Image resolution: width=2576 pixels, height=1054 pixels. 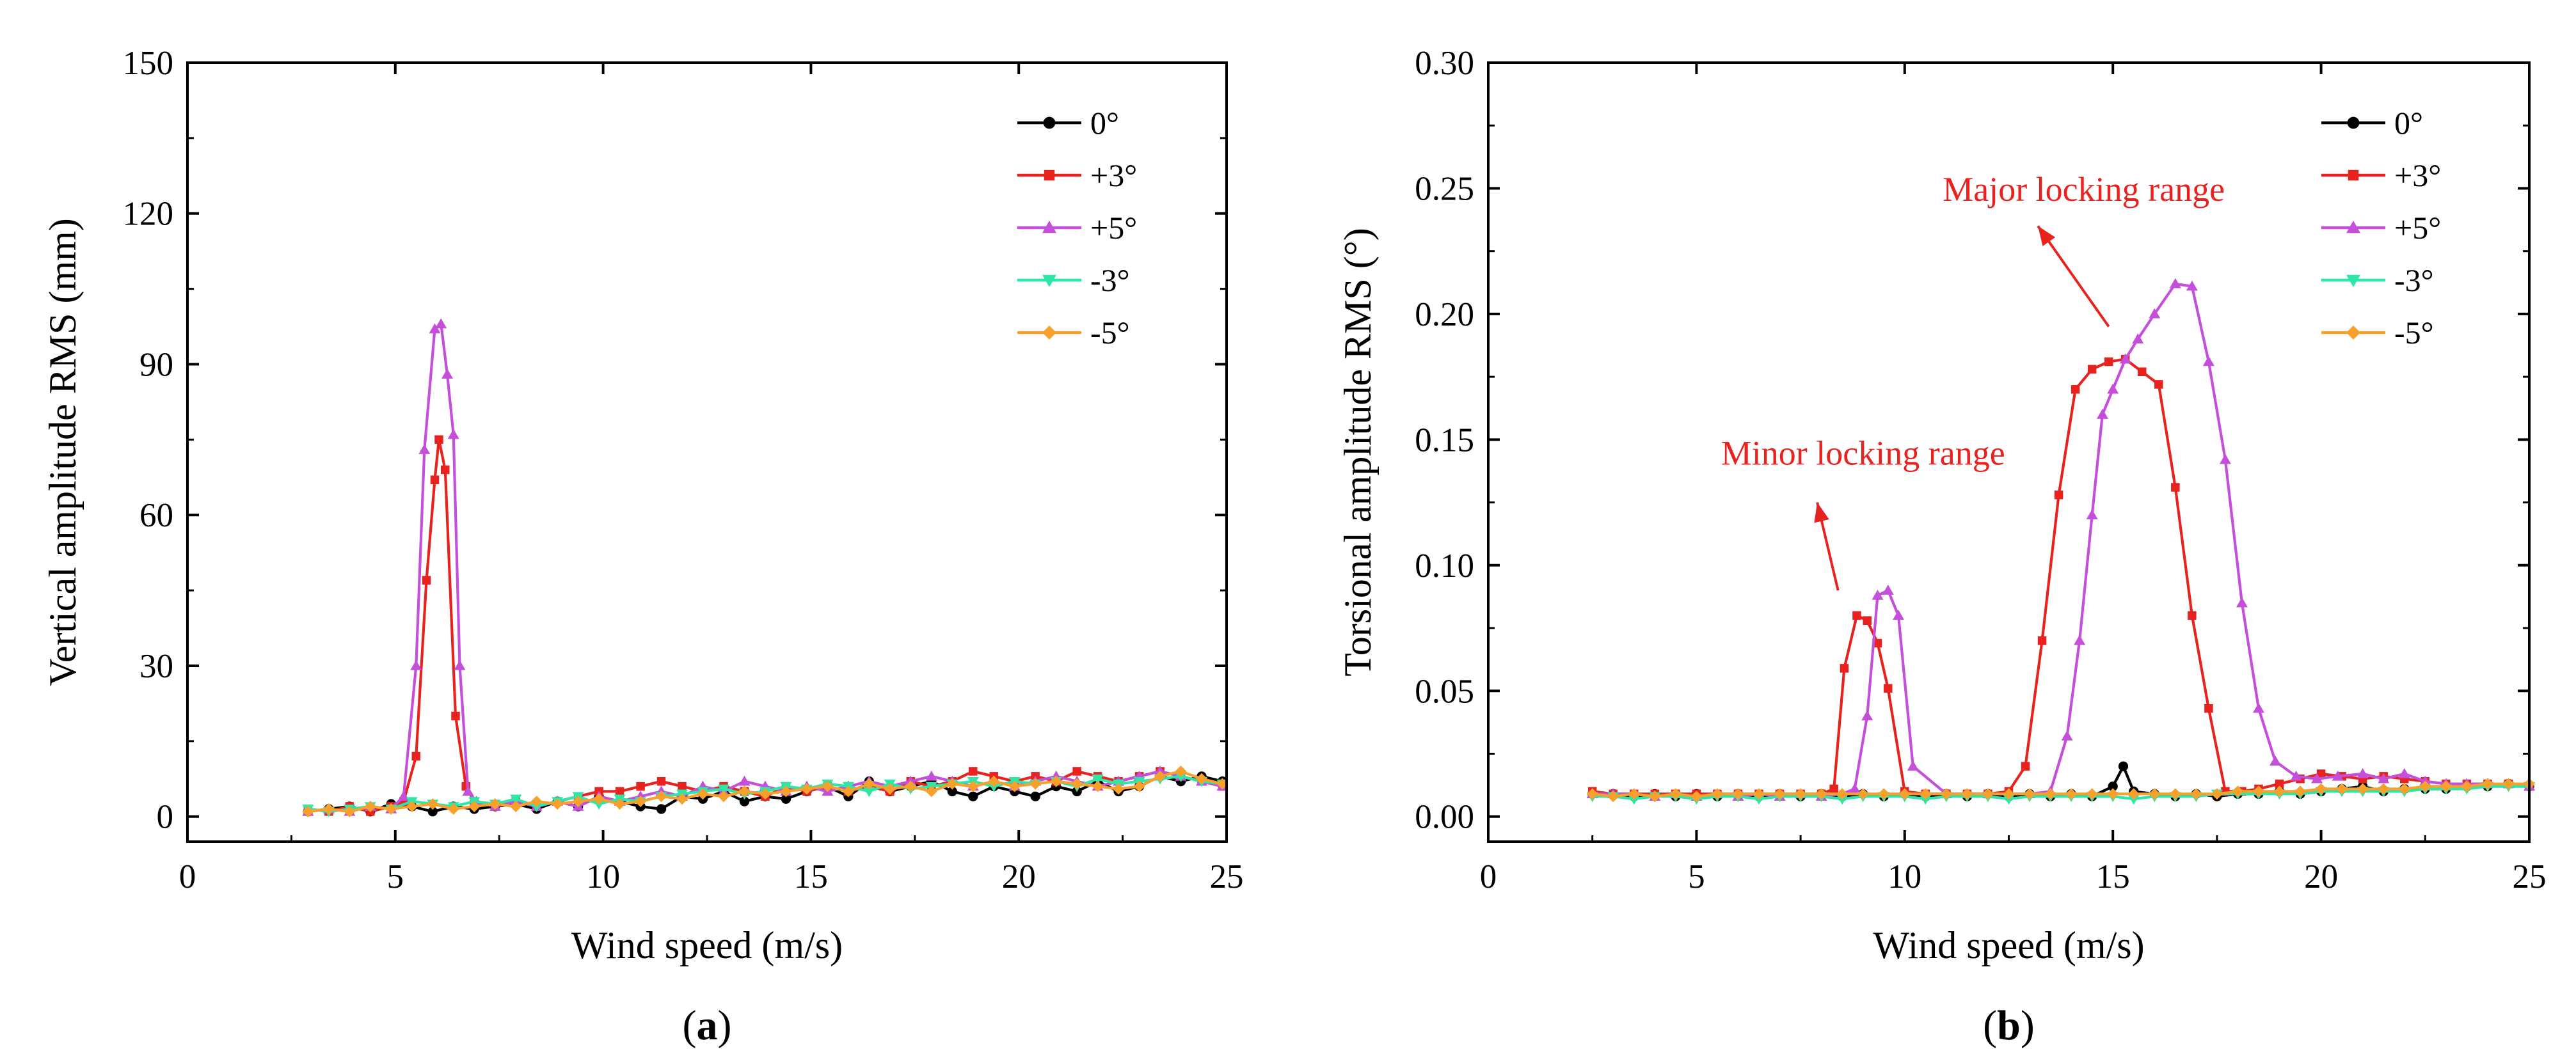 What do you see at coordinates (156, 364) in the screenshot?
I see `y-tick-label: 90` at bounding box center [156, 364].